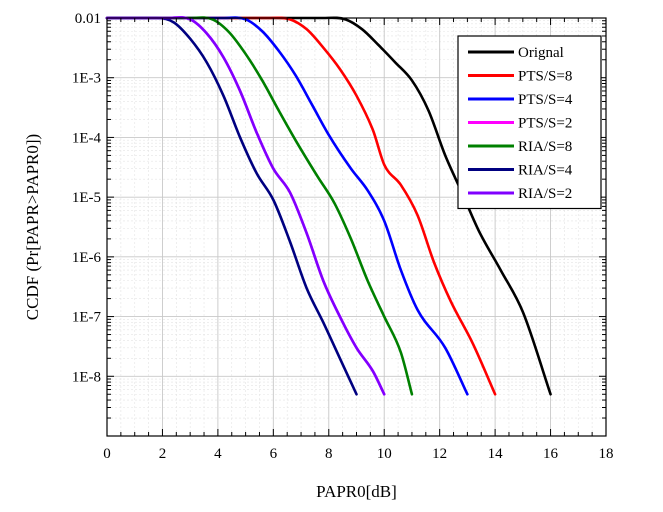 This screenshot has height=512, width=663. Describe the element at coordinates (87, 258) in the screenshot. I see `y-tick-label: 1E-6` at that location.